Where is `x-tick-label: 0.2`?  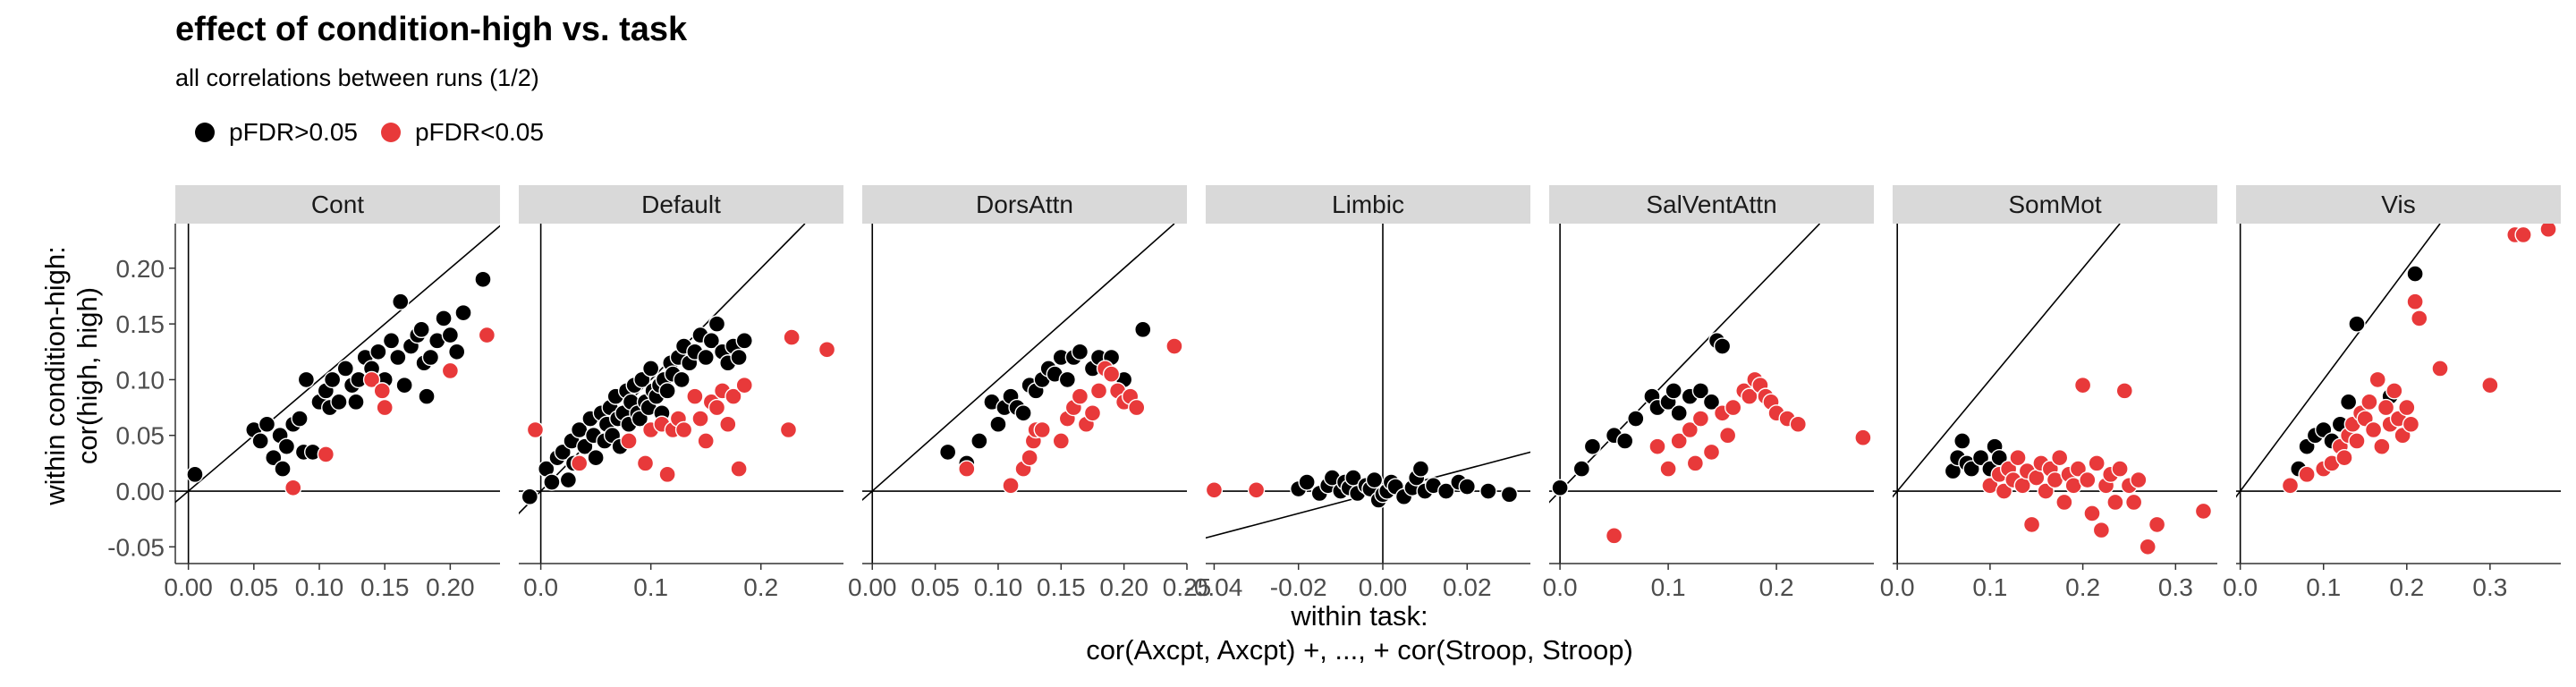
x-tick-label: 0.2 is located at coordinates (2082, 587).